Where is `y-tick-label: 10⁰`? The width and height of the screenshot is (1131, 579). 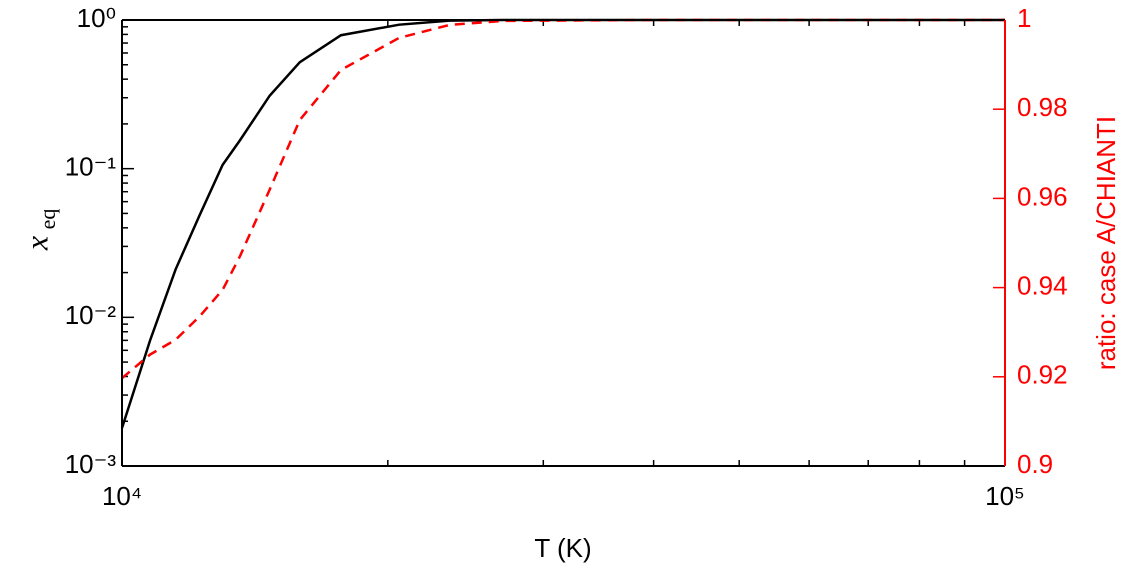 y-tick-label: 10⁰ is located at coordinates (96, 18).